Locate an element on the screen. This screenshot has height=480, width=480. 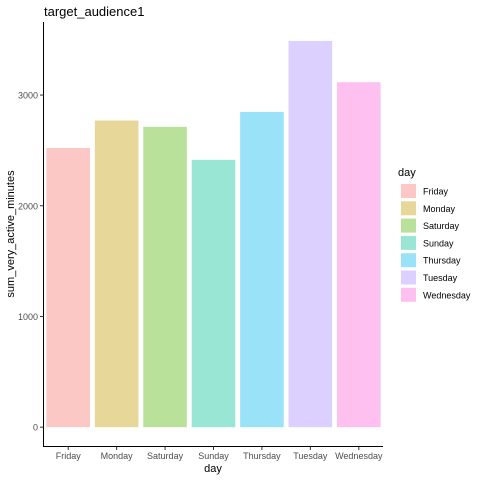
bar-friday is located at coordinates (68, 287).